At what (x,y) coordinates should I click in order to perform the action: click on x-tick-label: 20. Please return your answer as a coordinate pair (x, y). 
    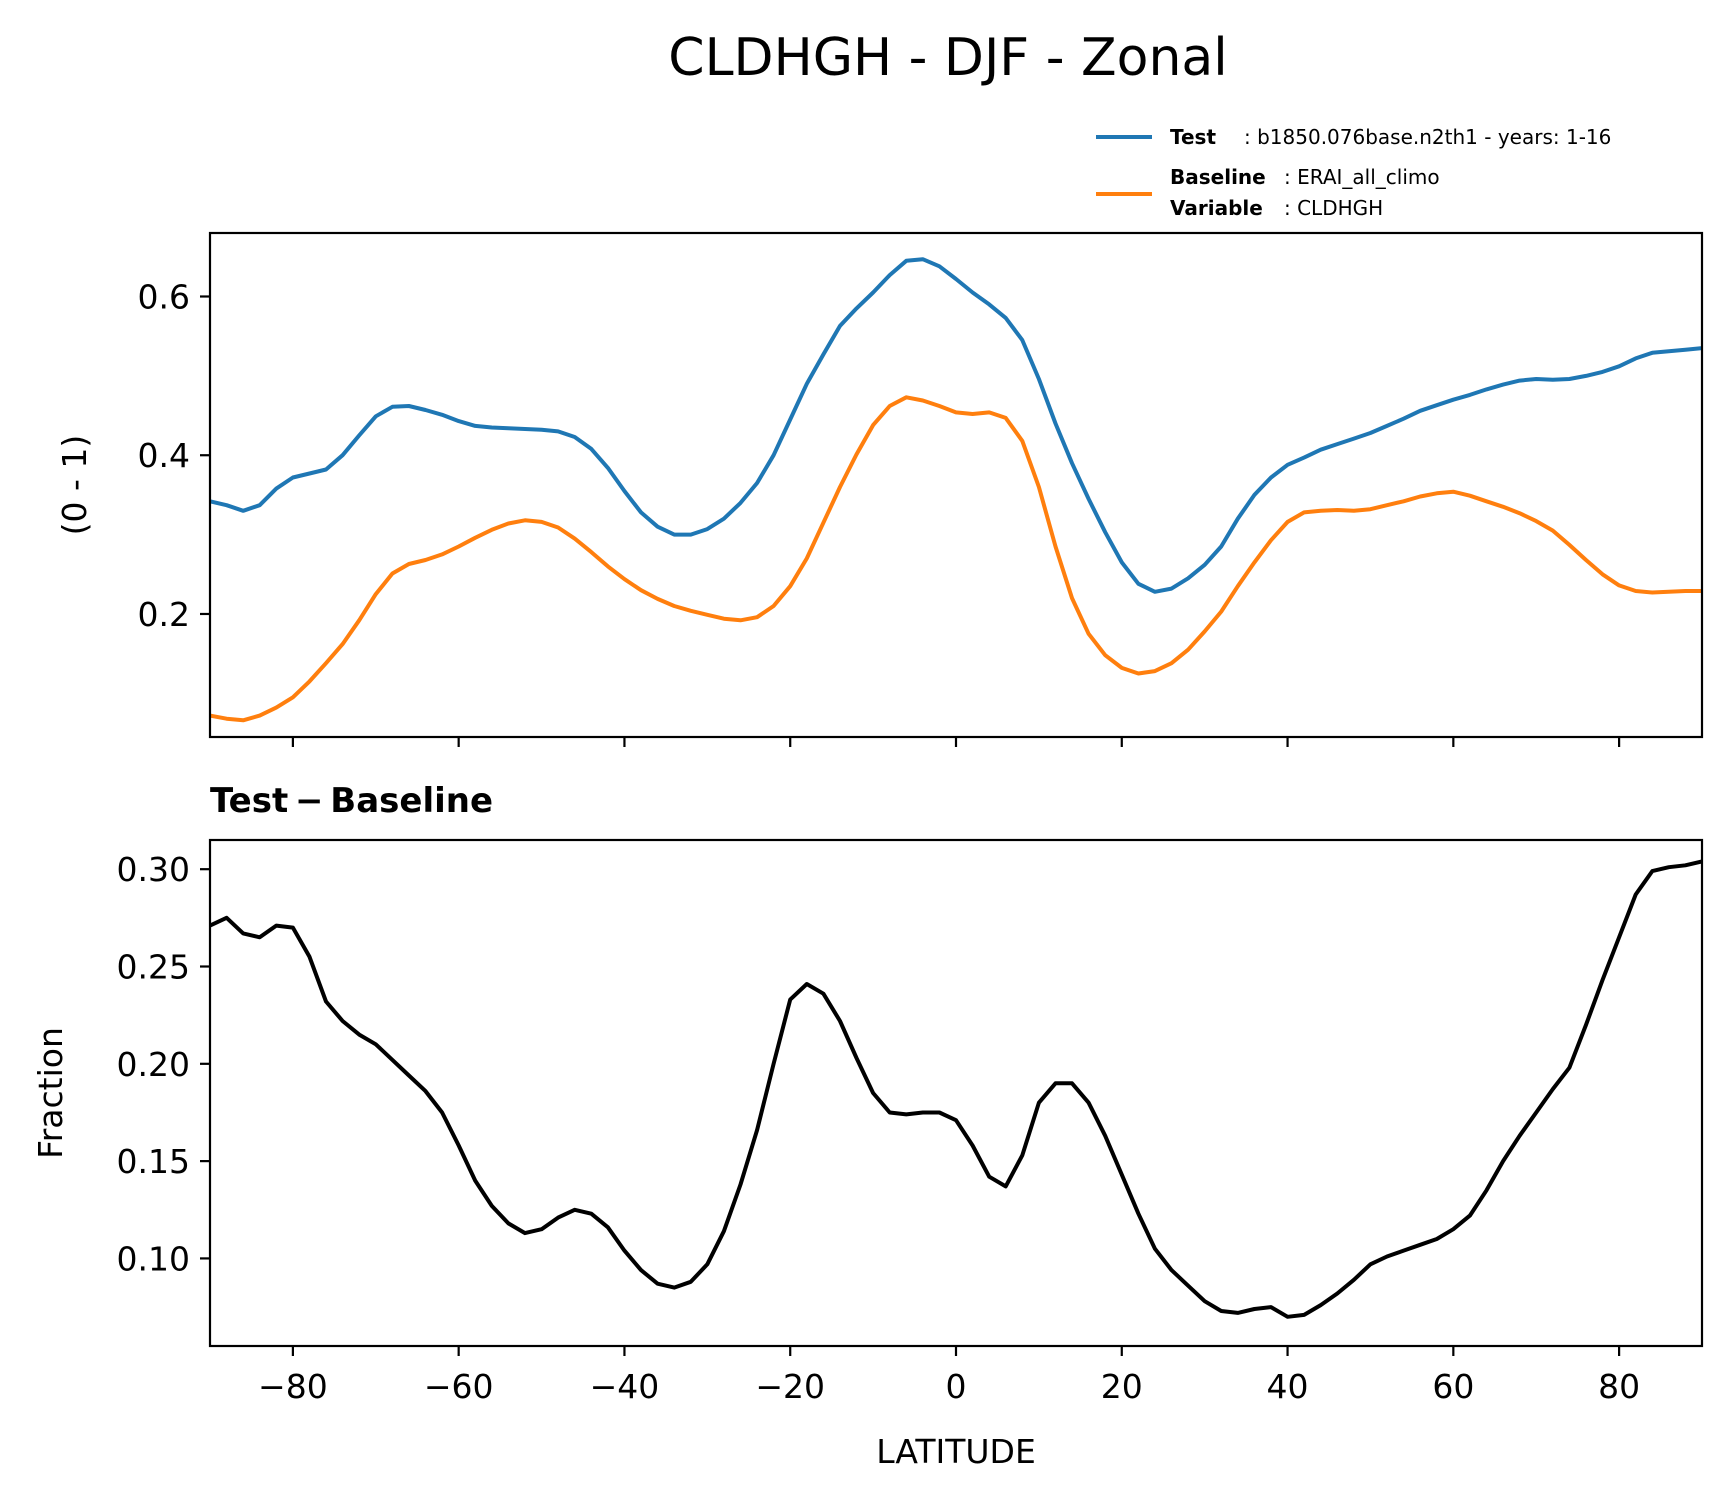
    Looking at the image, I should click on (1122, 1386).